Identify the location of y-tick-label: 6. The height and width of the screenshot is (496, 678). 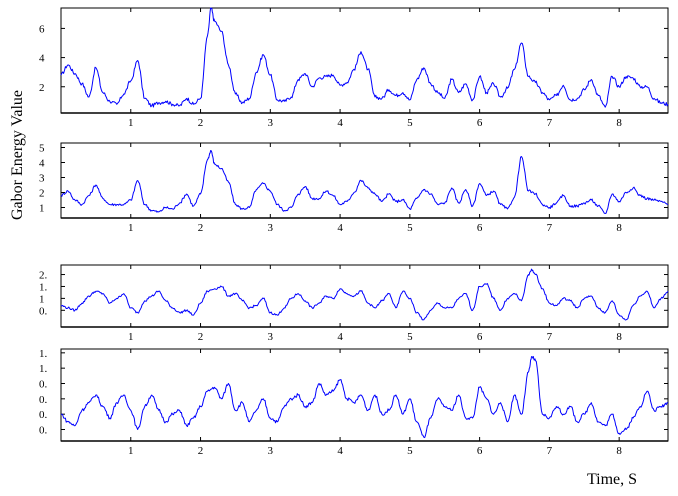
(42, 29).